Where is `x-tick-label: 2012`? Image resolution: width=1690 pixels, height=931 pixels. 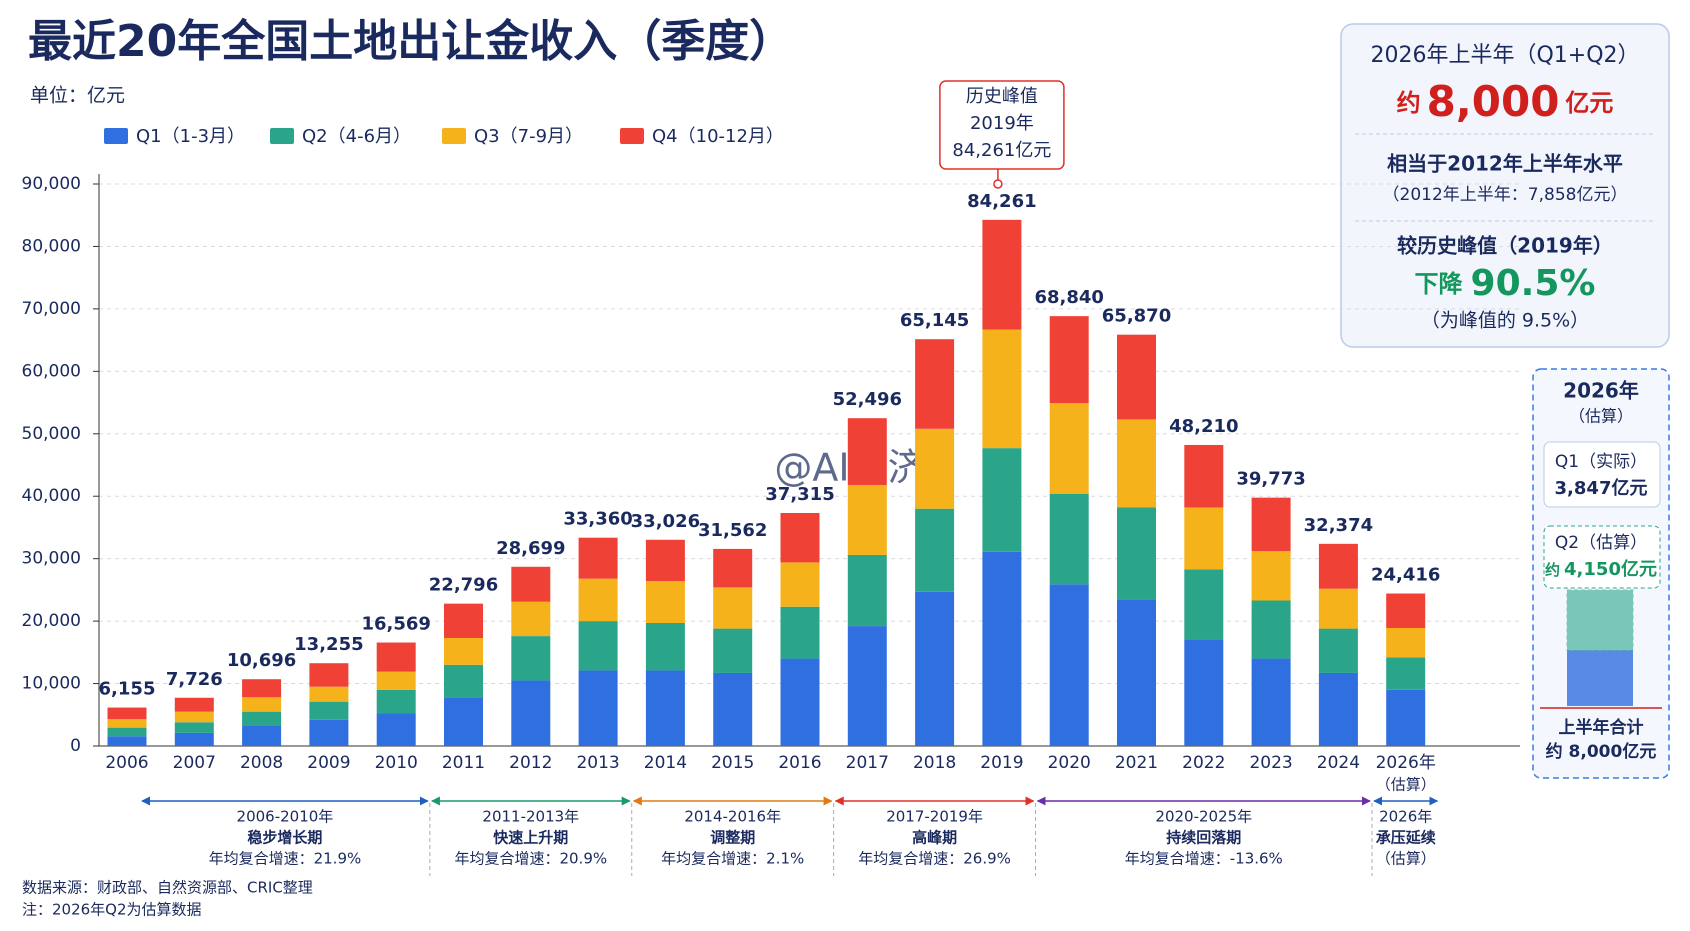 x-tick-label: 2012 is located at coordinates (530, 763).